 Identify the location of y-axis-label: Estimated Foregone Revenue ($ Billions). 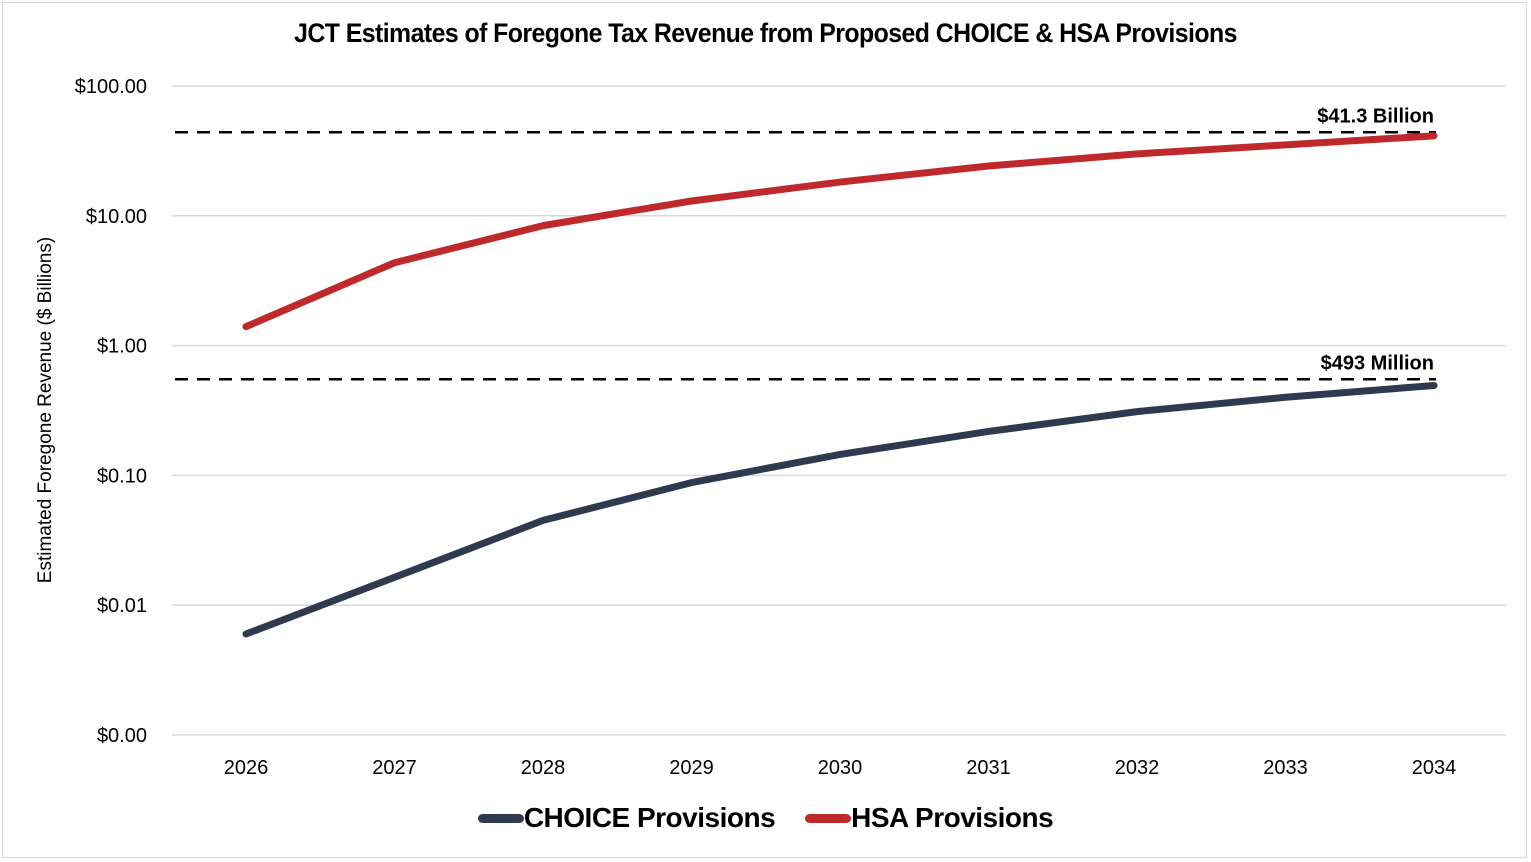
(45, 410).